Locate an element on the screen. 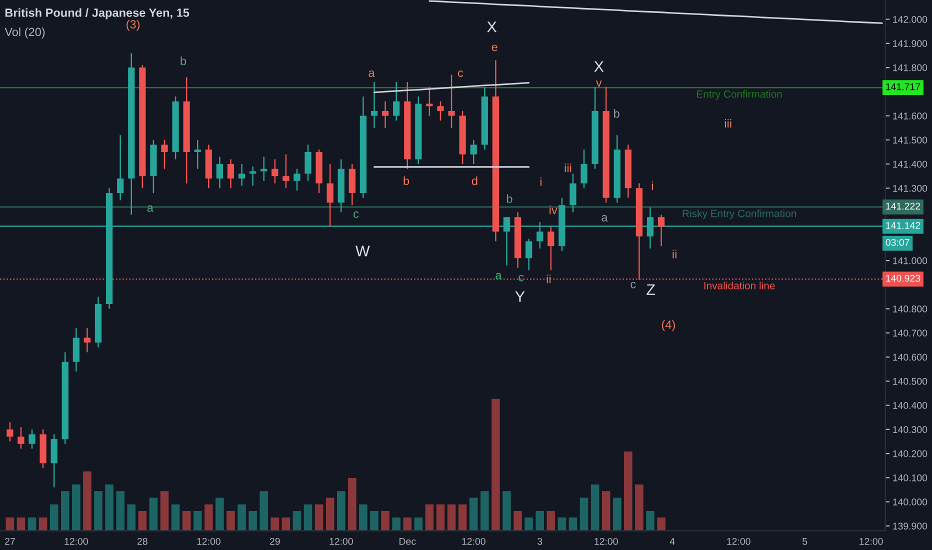 The width and height of the screenshot is (932, 550). annotation: iv is located at coordinates (554, 210).